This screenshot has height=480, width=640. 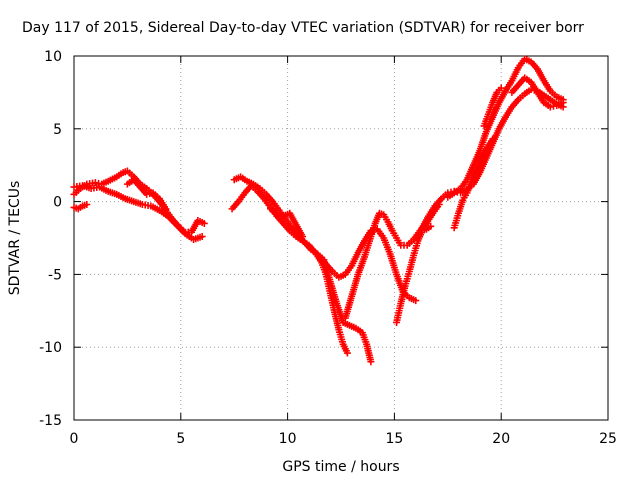 I want to click on y-tick-label: 5, so click(x=57, y=130).